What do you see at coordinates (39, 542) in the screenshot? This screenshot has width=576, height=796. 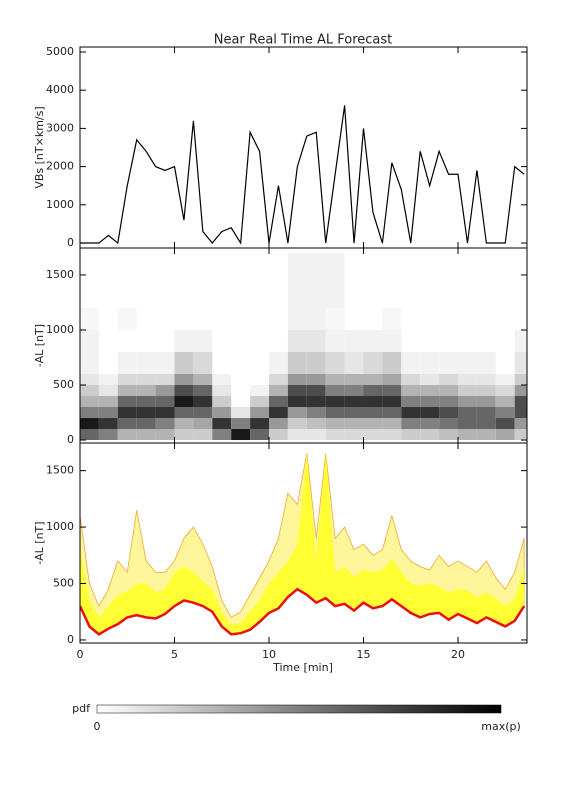 I see `y-axis-label: -AL [nT]` at bounding box center [39, 542].